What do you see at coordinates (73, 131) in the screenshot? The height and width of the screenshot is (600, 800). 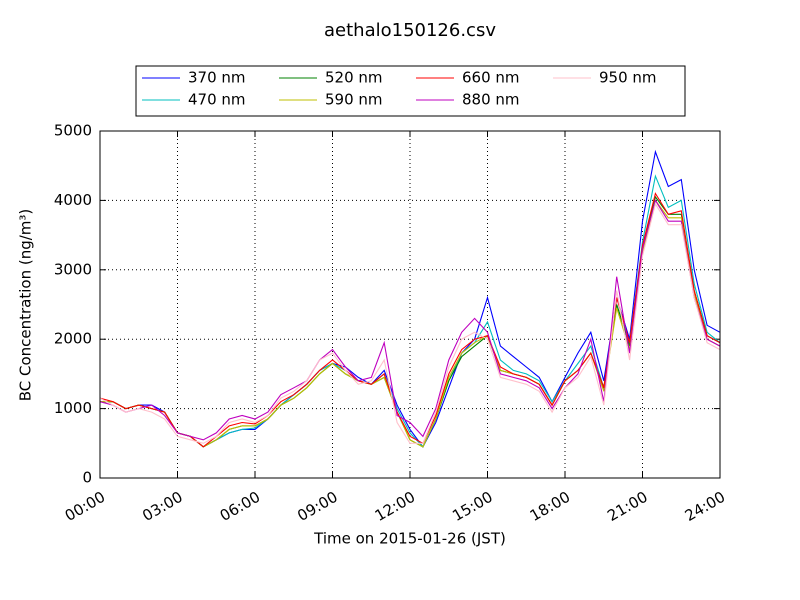 I see `y-tick-label: 5000` at bounding box center [73, 131].